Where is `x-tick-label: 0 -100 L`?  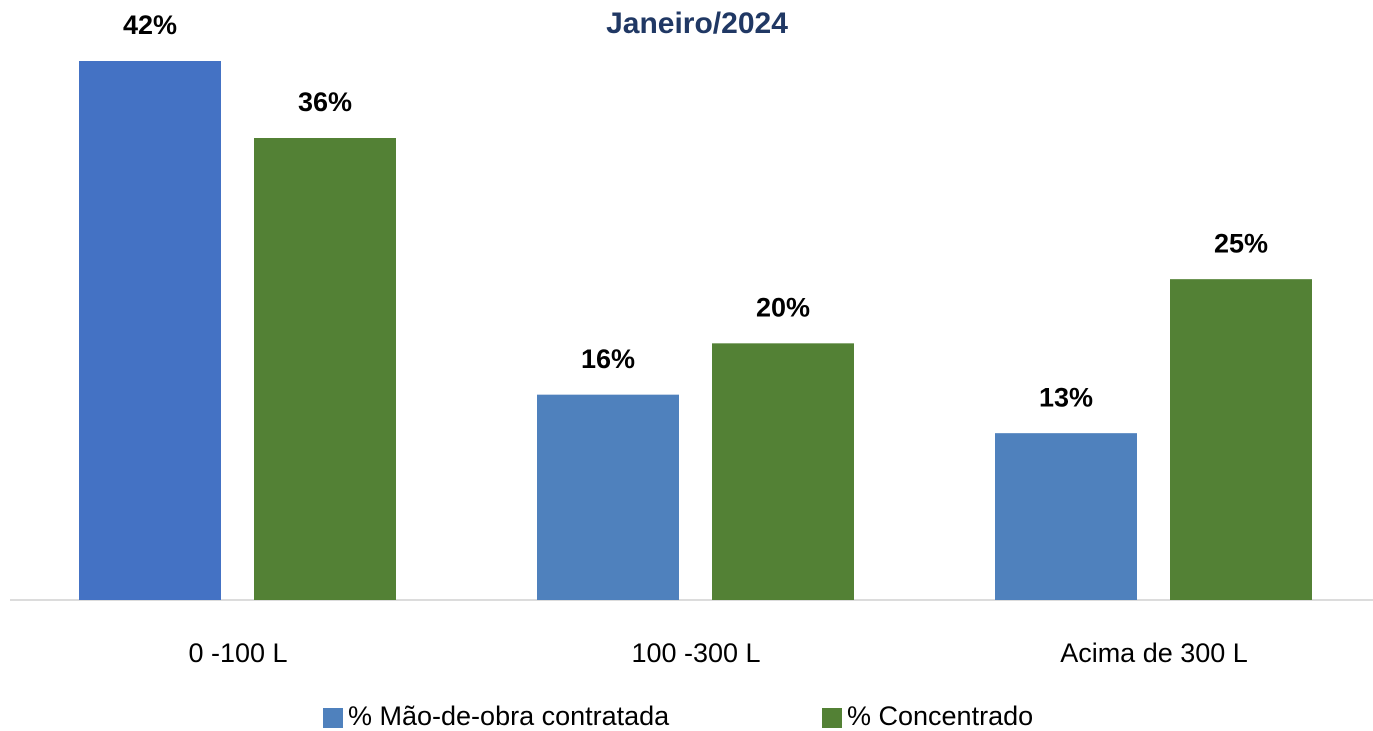 x-tick-label: 0 -100 L is located at coordinates (237, 653).